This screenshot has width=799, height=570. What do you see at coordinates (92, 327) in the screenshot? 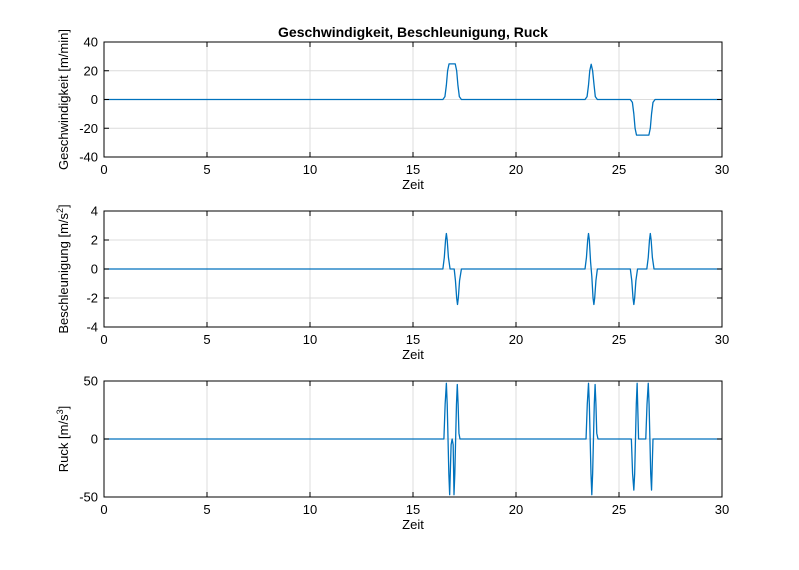
I see `y-tick-label: -4` at bounding box center [92, 327].